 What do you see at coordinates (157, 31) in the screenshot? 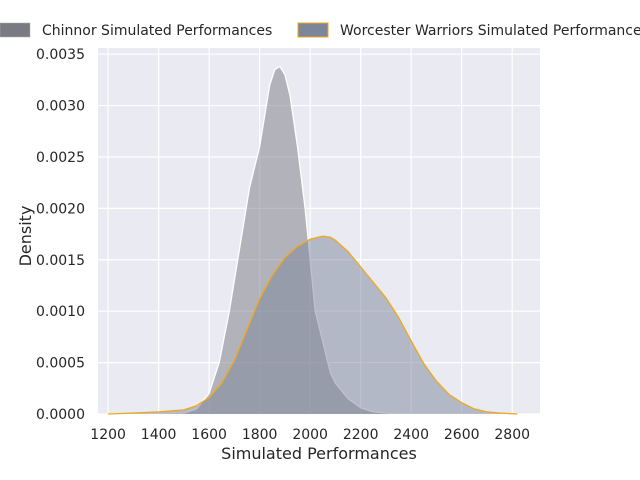
I see `legend-label-chinnor: Chinnor Simulated Performances` at bounding box center [157, 31].